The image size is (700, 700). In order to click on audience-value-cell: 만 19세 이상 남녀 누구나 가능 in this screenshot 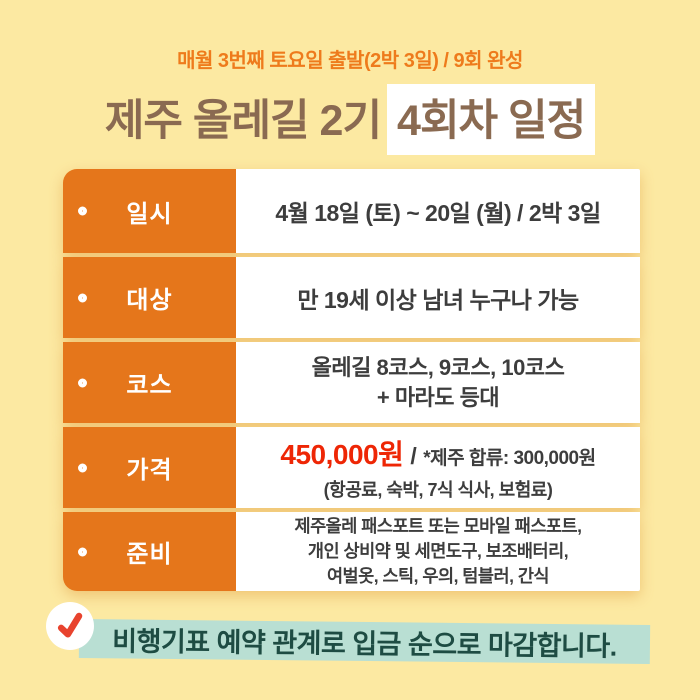, I will do `click(438, 297)`.